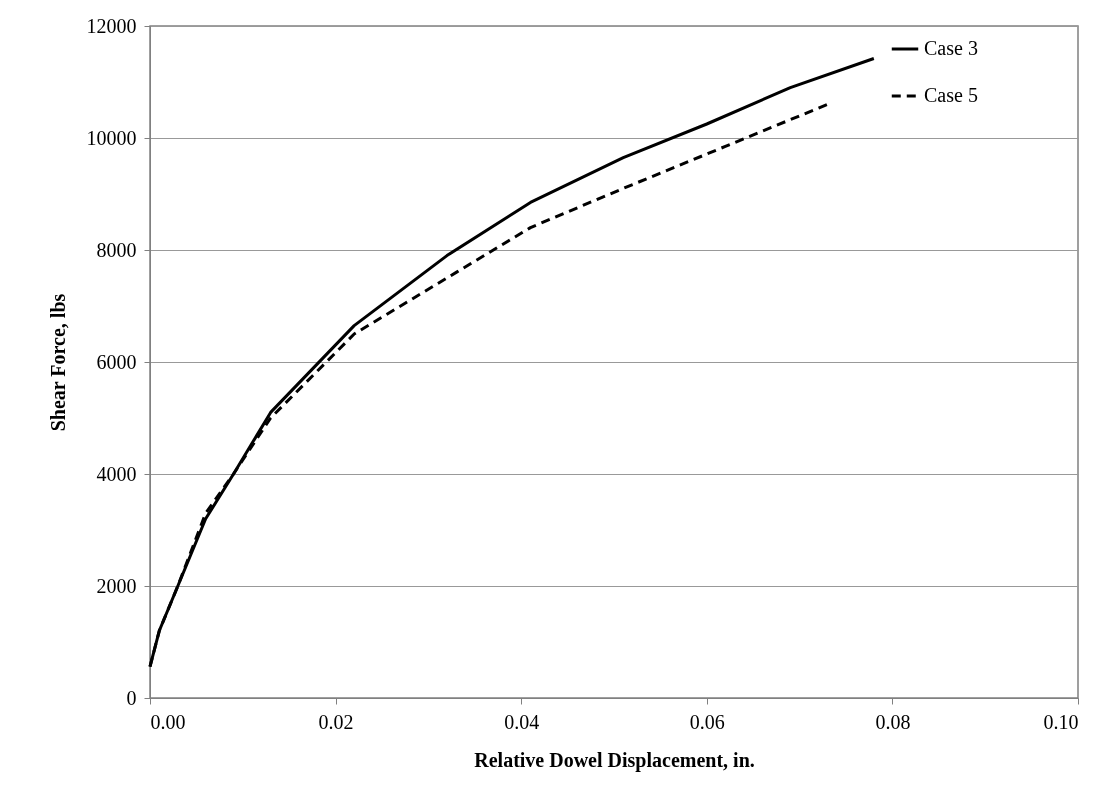 The image size is (1117, 807). I want to click on y-tick-label: 10000, so click(111, 137).